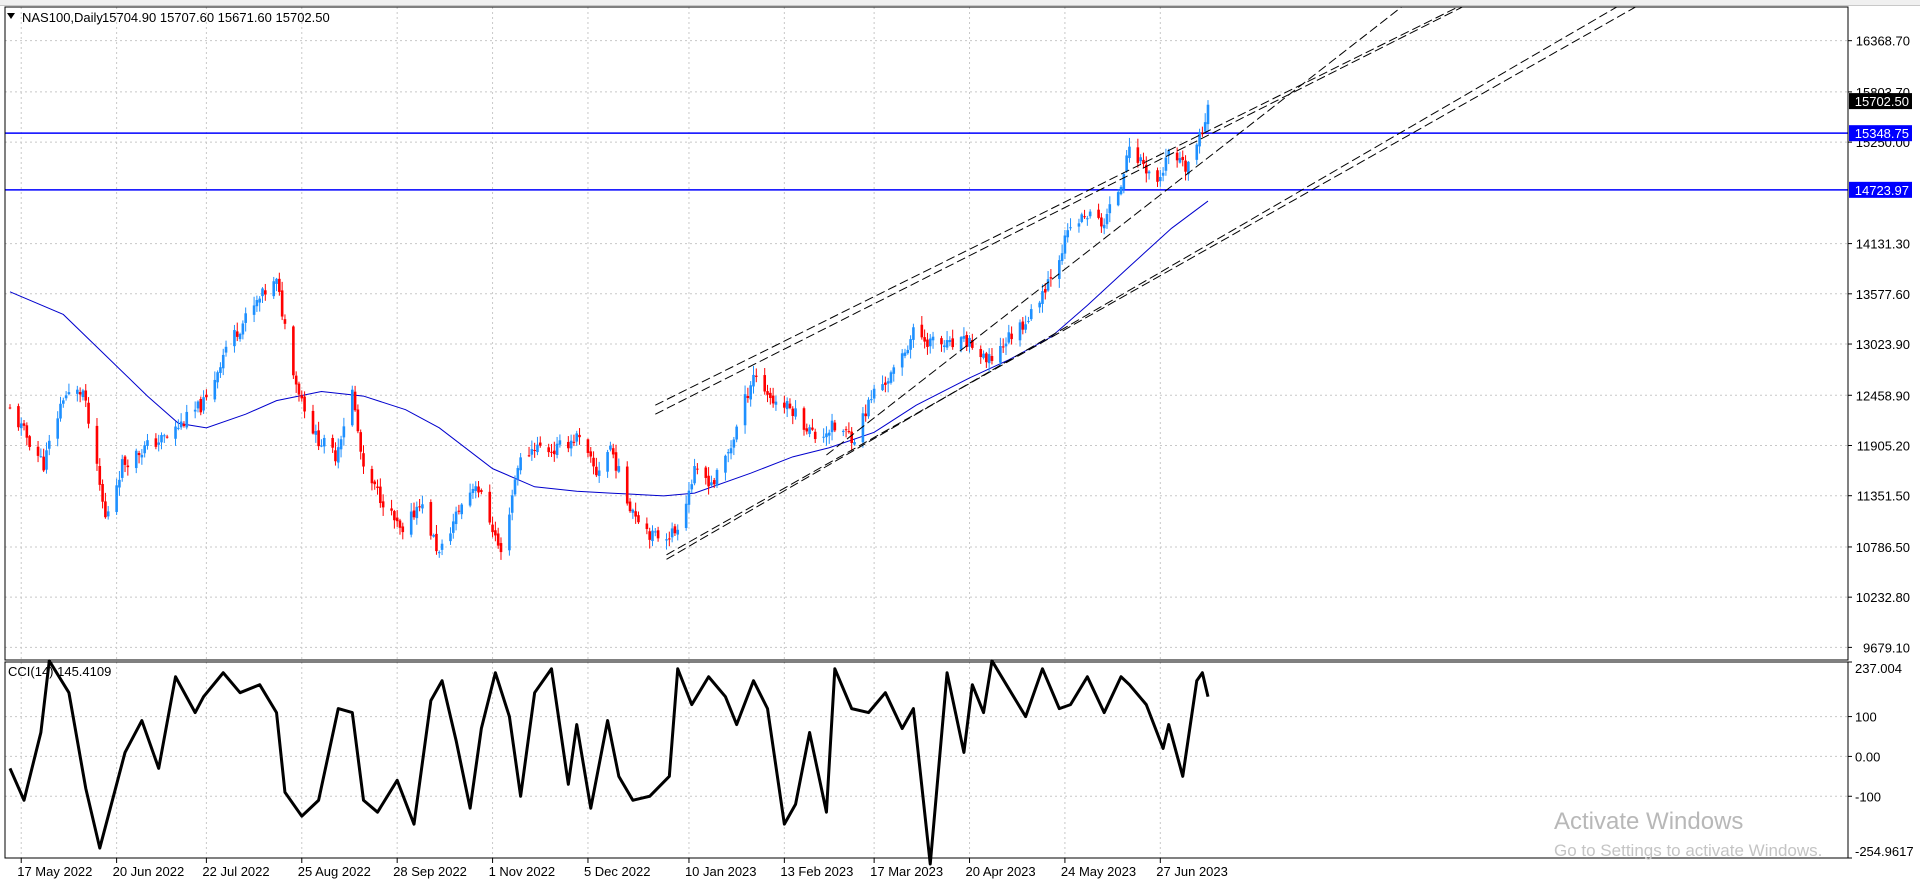  I want to click on time-tick-label: 25 Aug 2022, so click(334, 871).